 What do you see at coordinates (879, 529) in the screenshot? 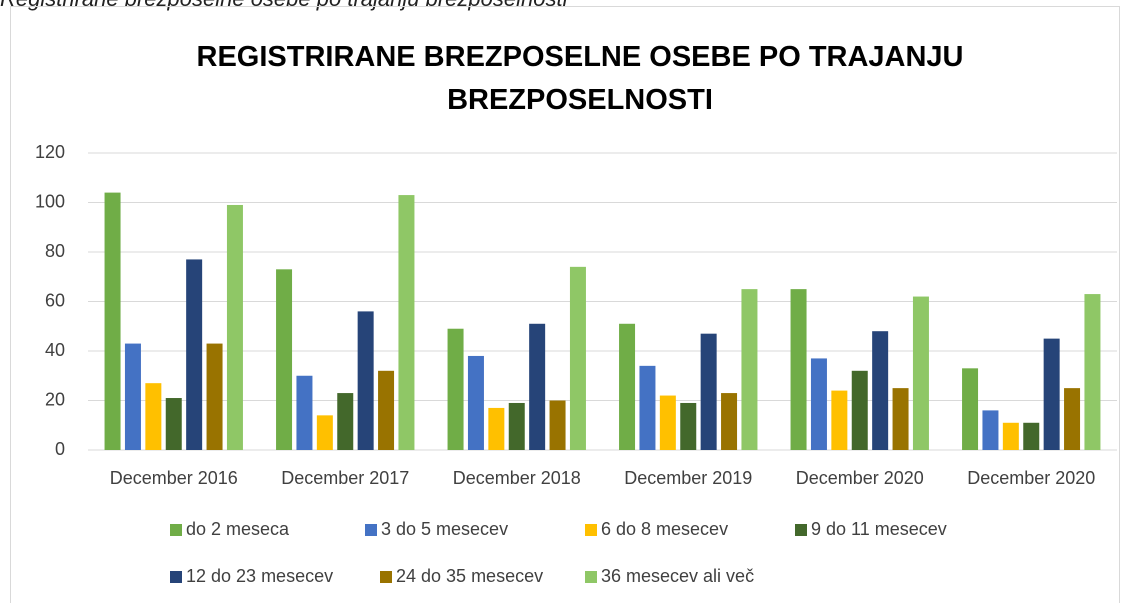
I see `legend-label: 9 do 11 mesecev` at bounding box center [879, 529].